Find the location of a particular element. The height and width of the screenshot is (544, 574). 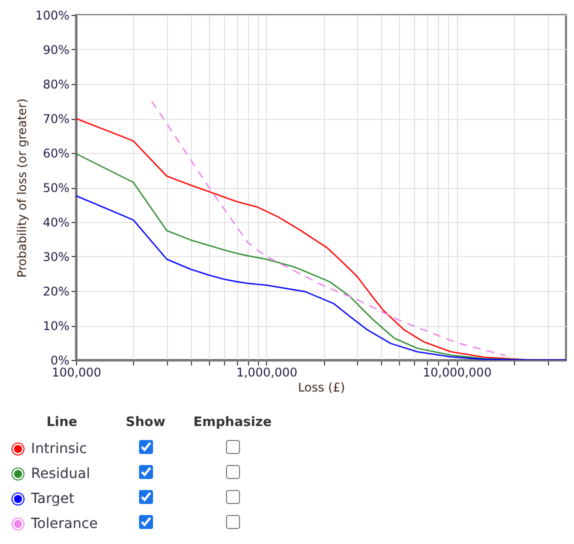

text: Show is located at coordinates (145, 423).